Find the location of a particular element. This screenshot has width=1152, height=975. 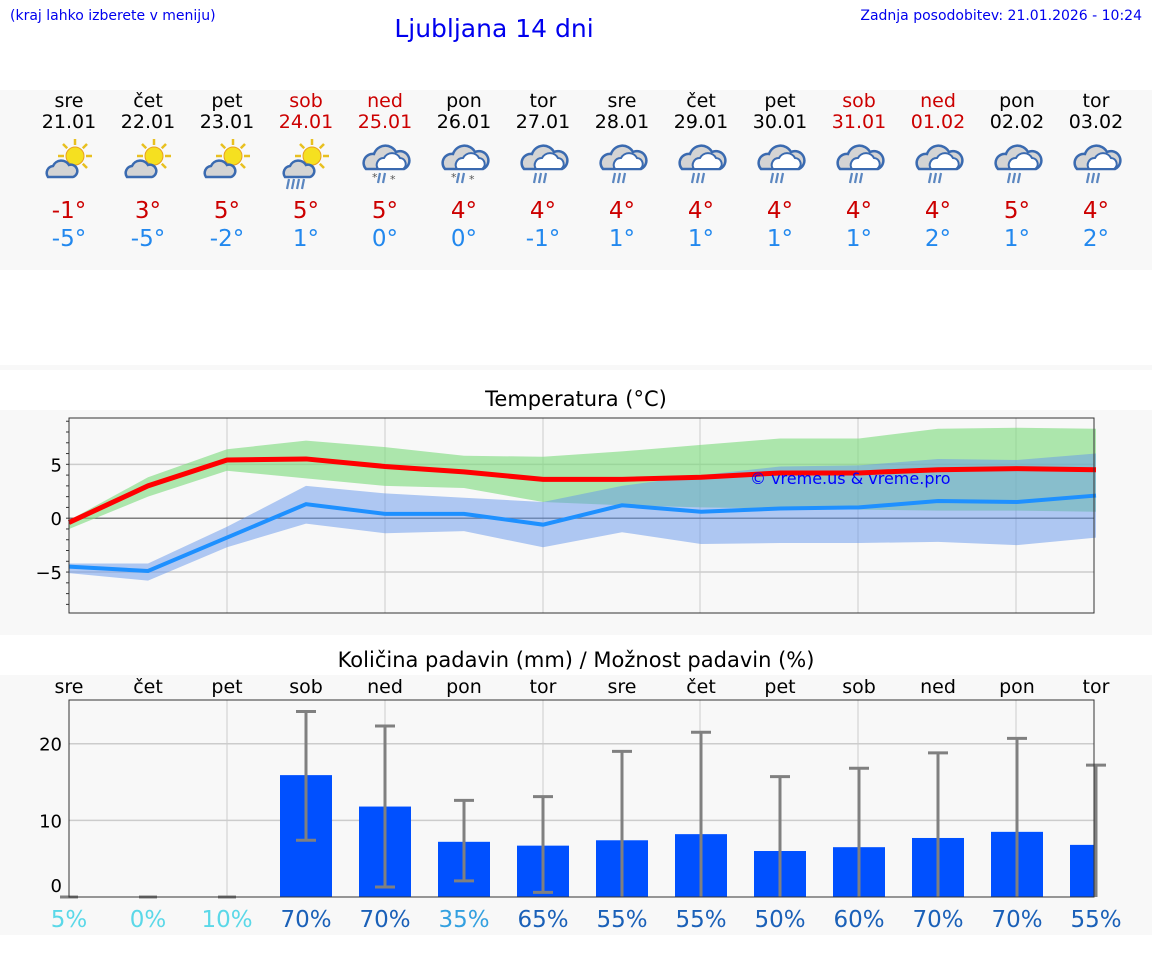

precip-probability: 0% is located at coordinates (148, 920).